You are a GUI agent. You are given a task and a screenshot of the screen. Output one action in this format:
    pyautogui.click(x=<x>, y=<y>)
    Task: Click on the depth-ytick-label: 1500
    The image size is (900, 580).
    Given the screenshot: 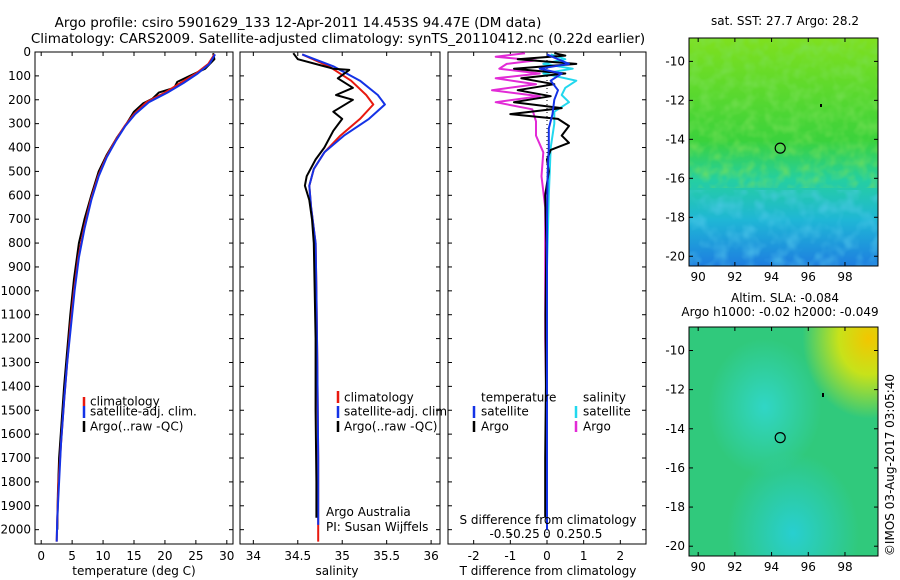 What is the action you would take?
    pyautogui.click(x=15, y=410)
    